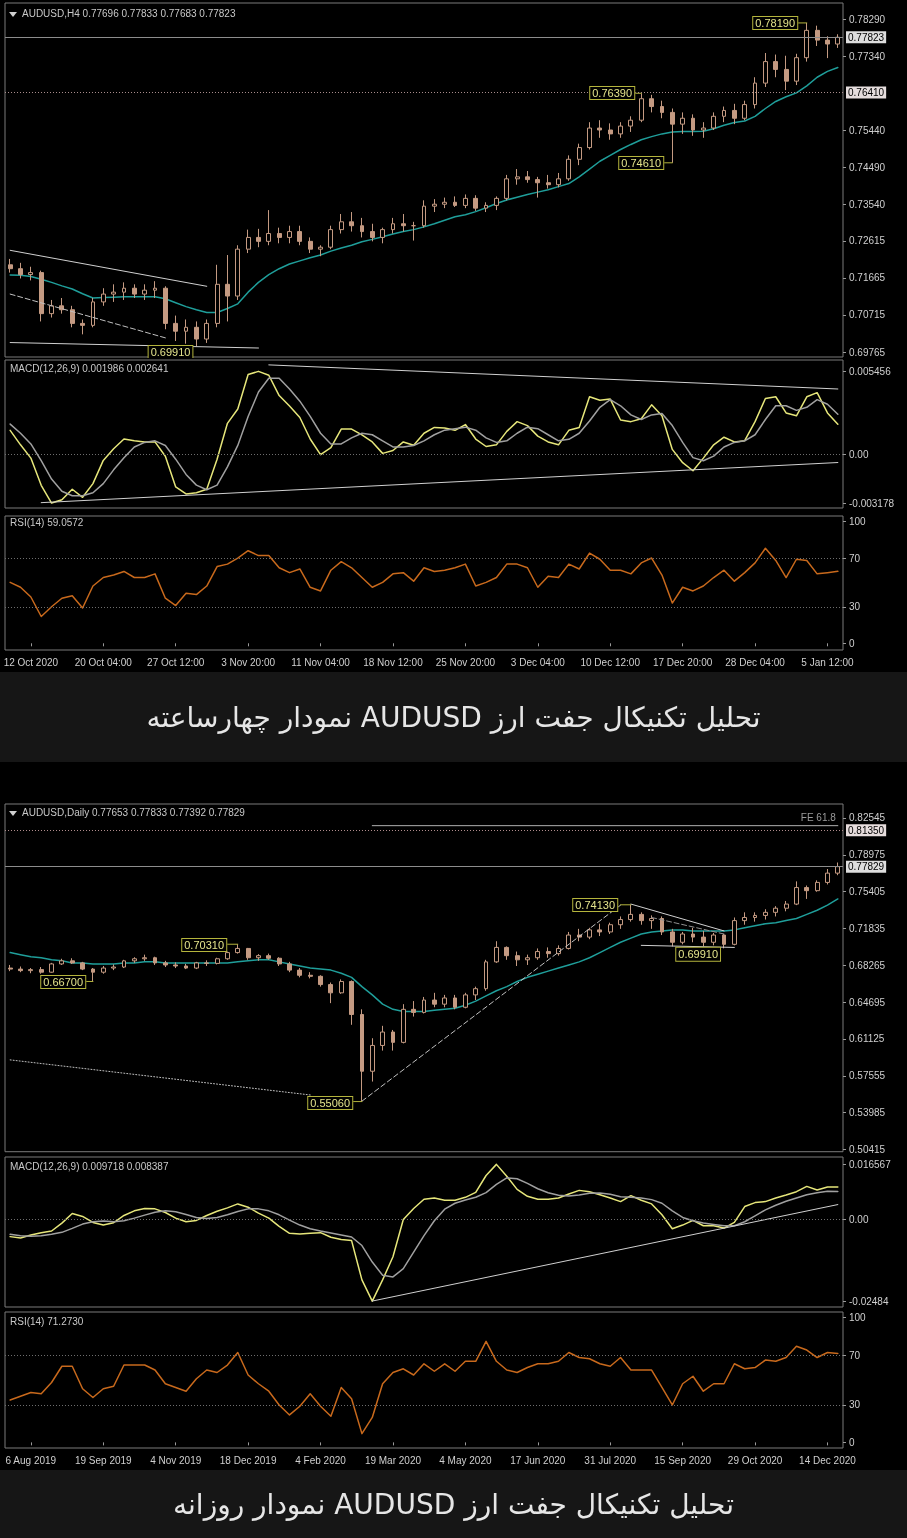  I want to click on y-tick-label: -0.003178, so click(872, 503).